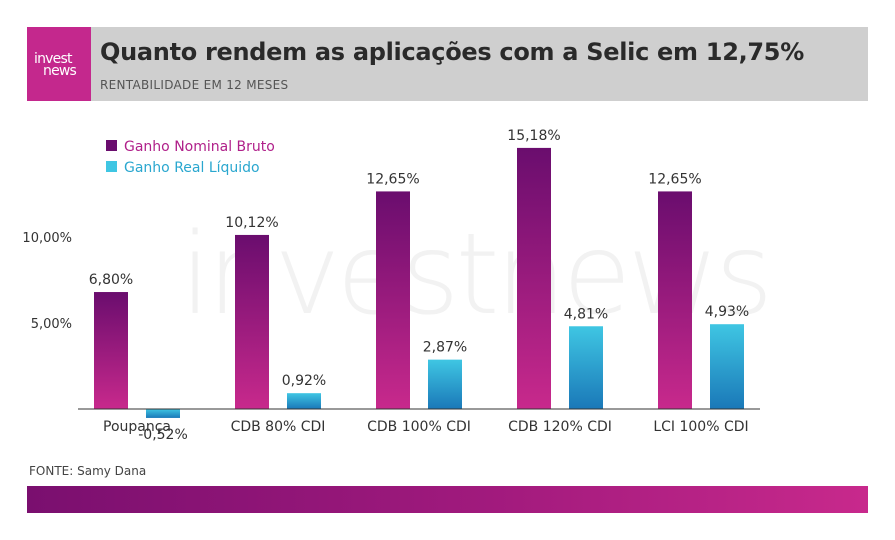  Describe the element at coordinates (88, 471) in the screenshot. I see `source-note: FONTE: Samy Dana` at that location.